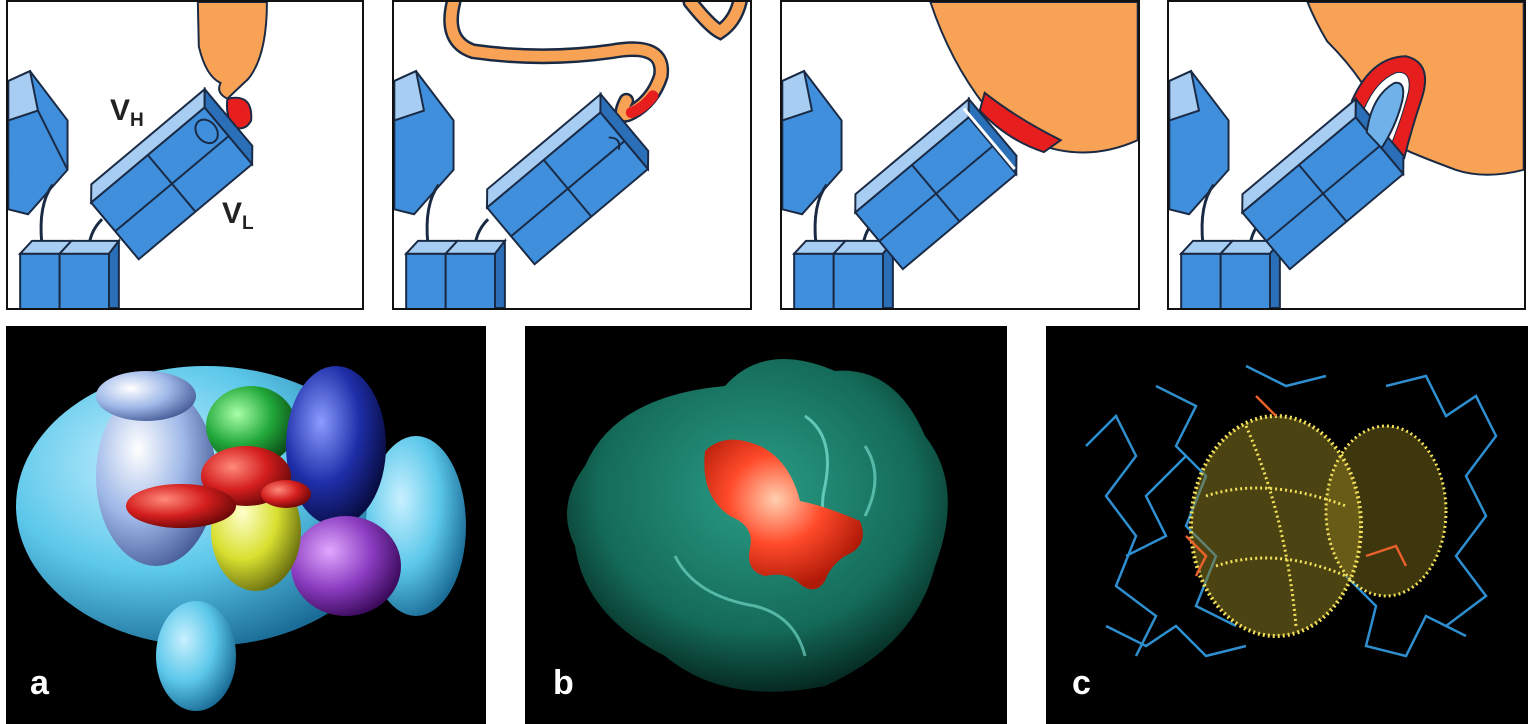 This screenshot has width=1528, height=724. I want to click on vh-label-main: V, so click(120, 110).